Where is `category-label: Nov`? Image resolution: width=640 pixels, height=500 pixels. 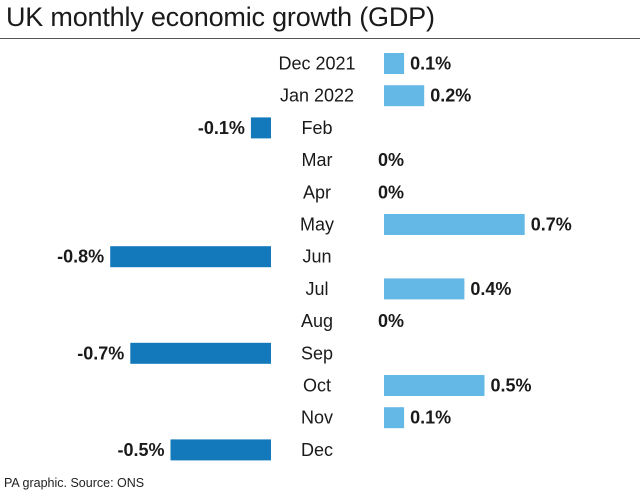
category-label: Nov is located at coordinates (317, 418).